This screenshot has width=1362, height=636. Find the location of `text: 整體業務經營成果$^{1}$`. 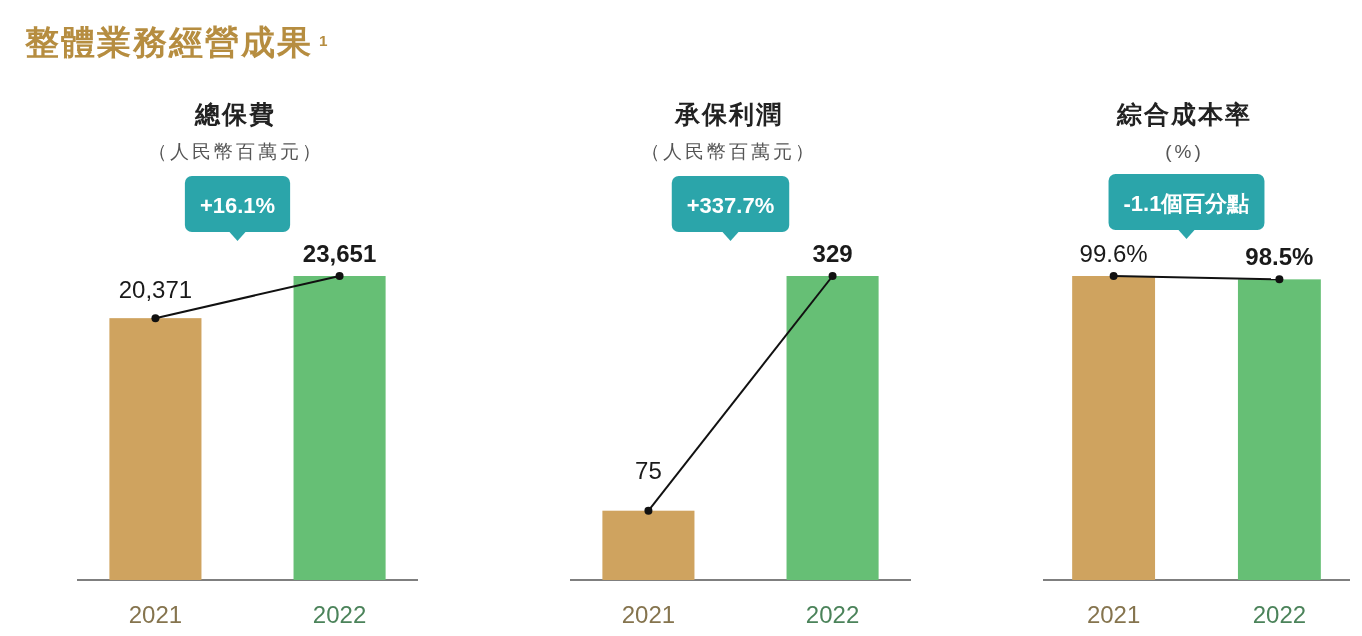

text: 整體業務經營成果$^{1}$ is located at coordinates (177, 42).